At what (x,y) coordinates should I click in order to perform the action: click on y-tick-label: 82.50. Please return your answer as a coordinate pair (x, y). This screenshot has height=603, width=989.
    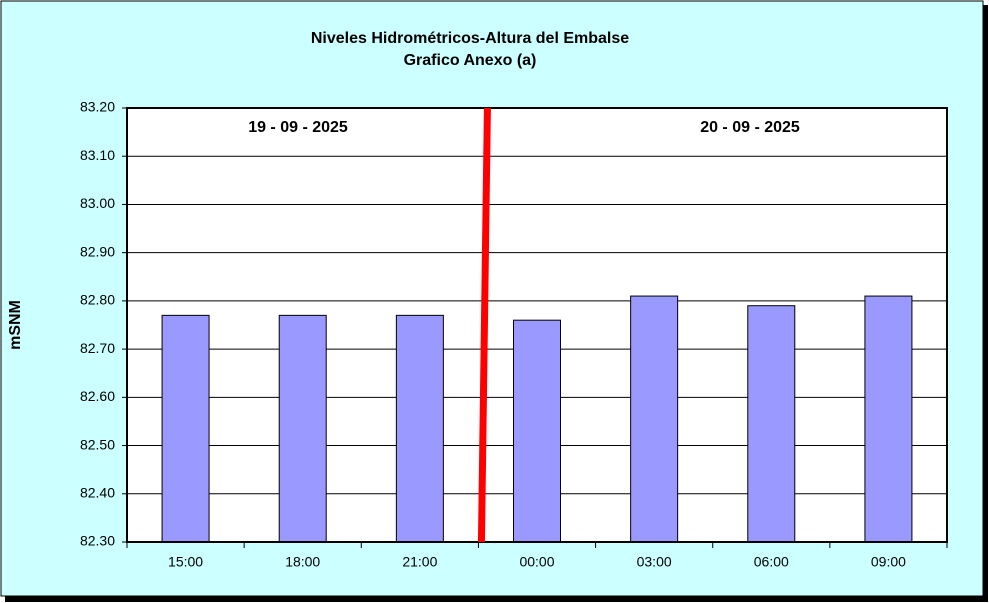
    Looking at the image, I should click on (97, 444).